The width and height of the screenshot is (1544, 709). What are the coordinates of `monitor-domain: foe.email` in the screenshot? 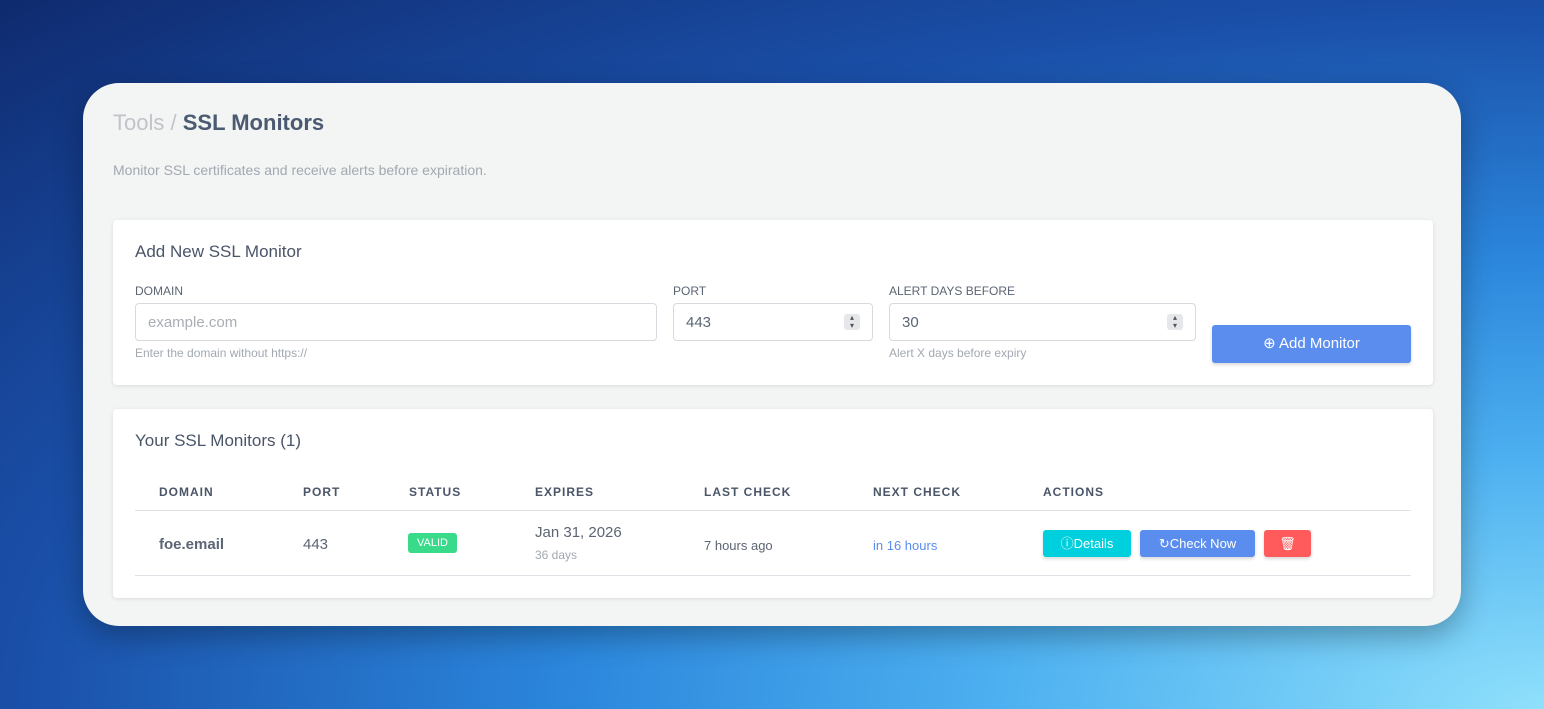 It's located at (192, 544).